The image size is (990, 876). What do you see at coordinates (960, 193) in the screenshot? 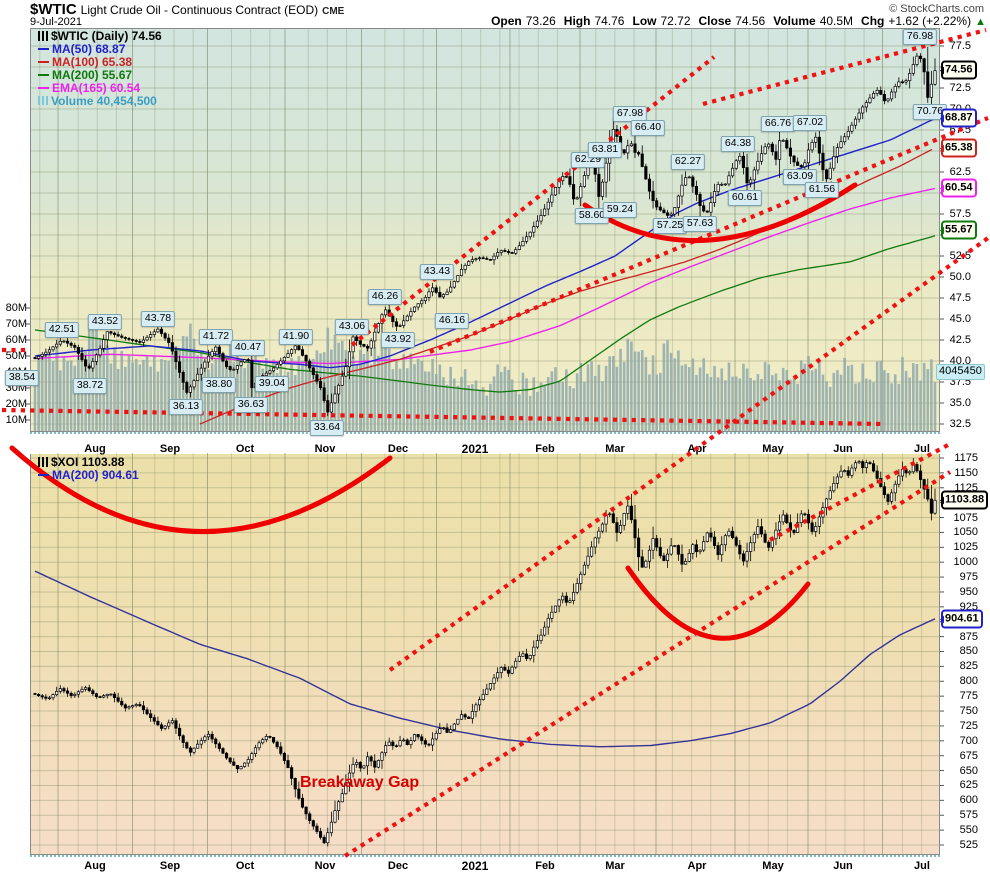
I see `wtic-price-tick: 60.0` at bounding box center [960, 193].